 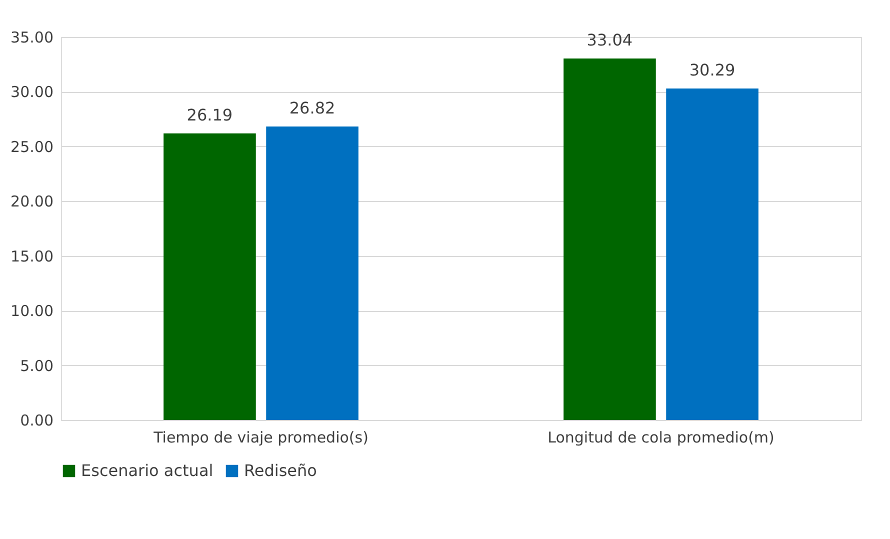 I want to click on y-tick-label: 10.00, so click(x=32, y=311).